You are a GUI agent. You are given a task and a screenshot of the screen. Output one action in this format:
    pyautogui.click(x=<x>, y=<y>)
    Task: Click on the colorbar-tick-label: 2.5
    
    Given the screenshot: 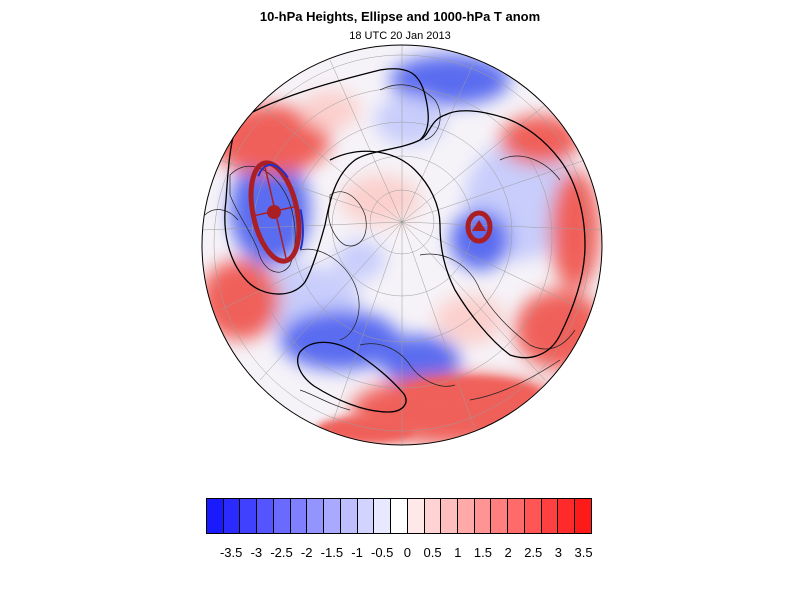 What is the action you would take?
    pyautogui.click(x=533, y=552)
    